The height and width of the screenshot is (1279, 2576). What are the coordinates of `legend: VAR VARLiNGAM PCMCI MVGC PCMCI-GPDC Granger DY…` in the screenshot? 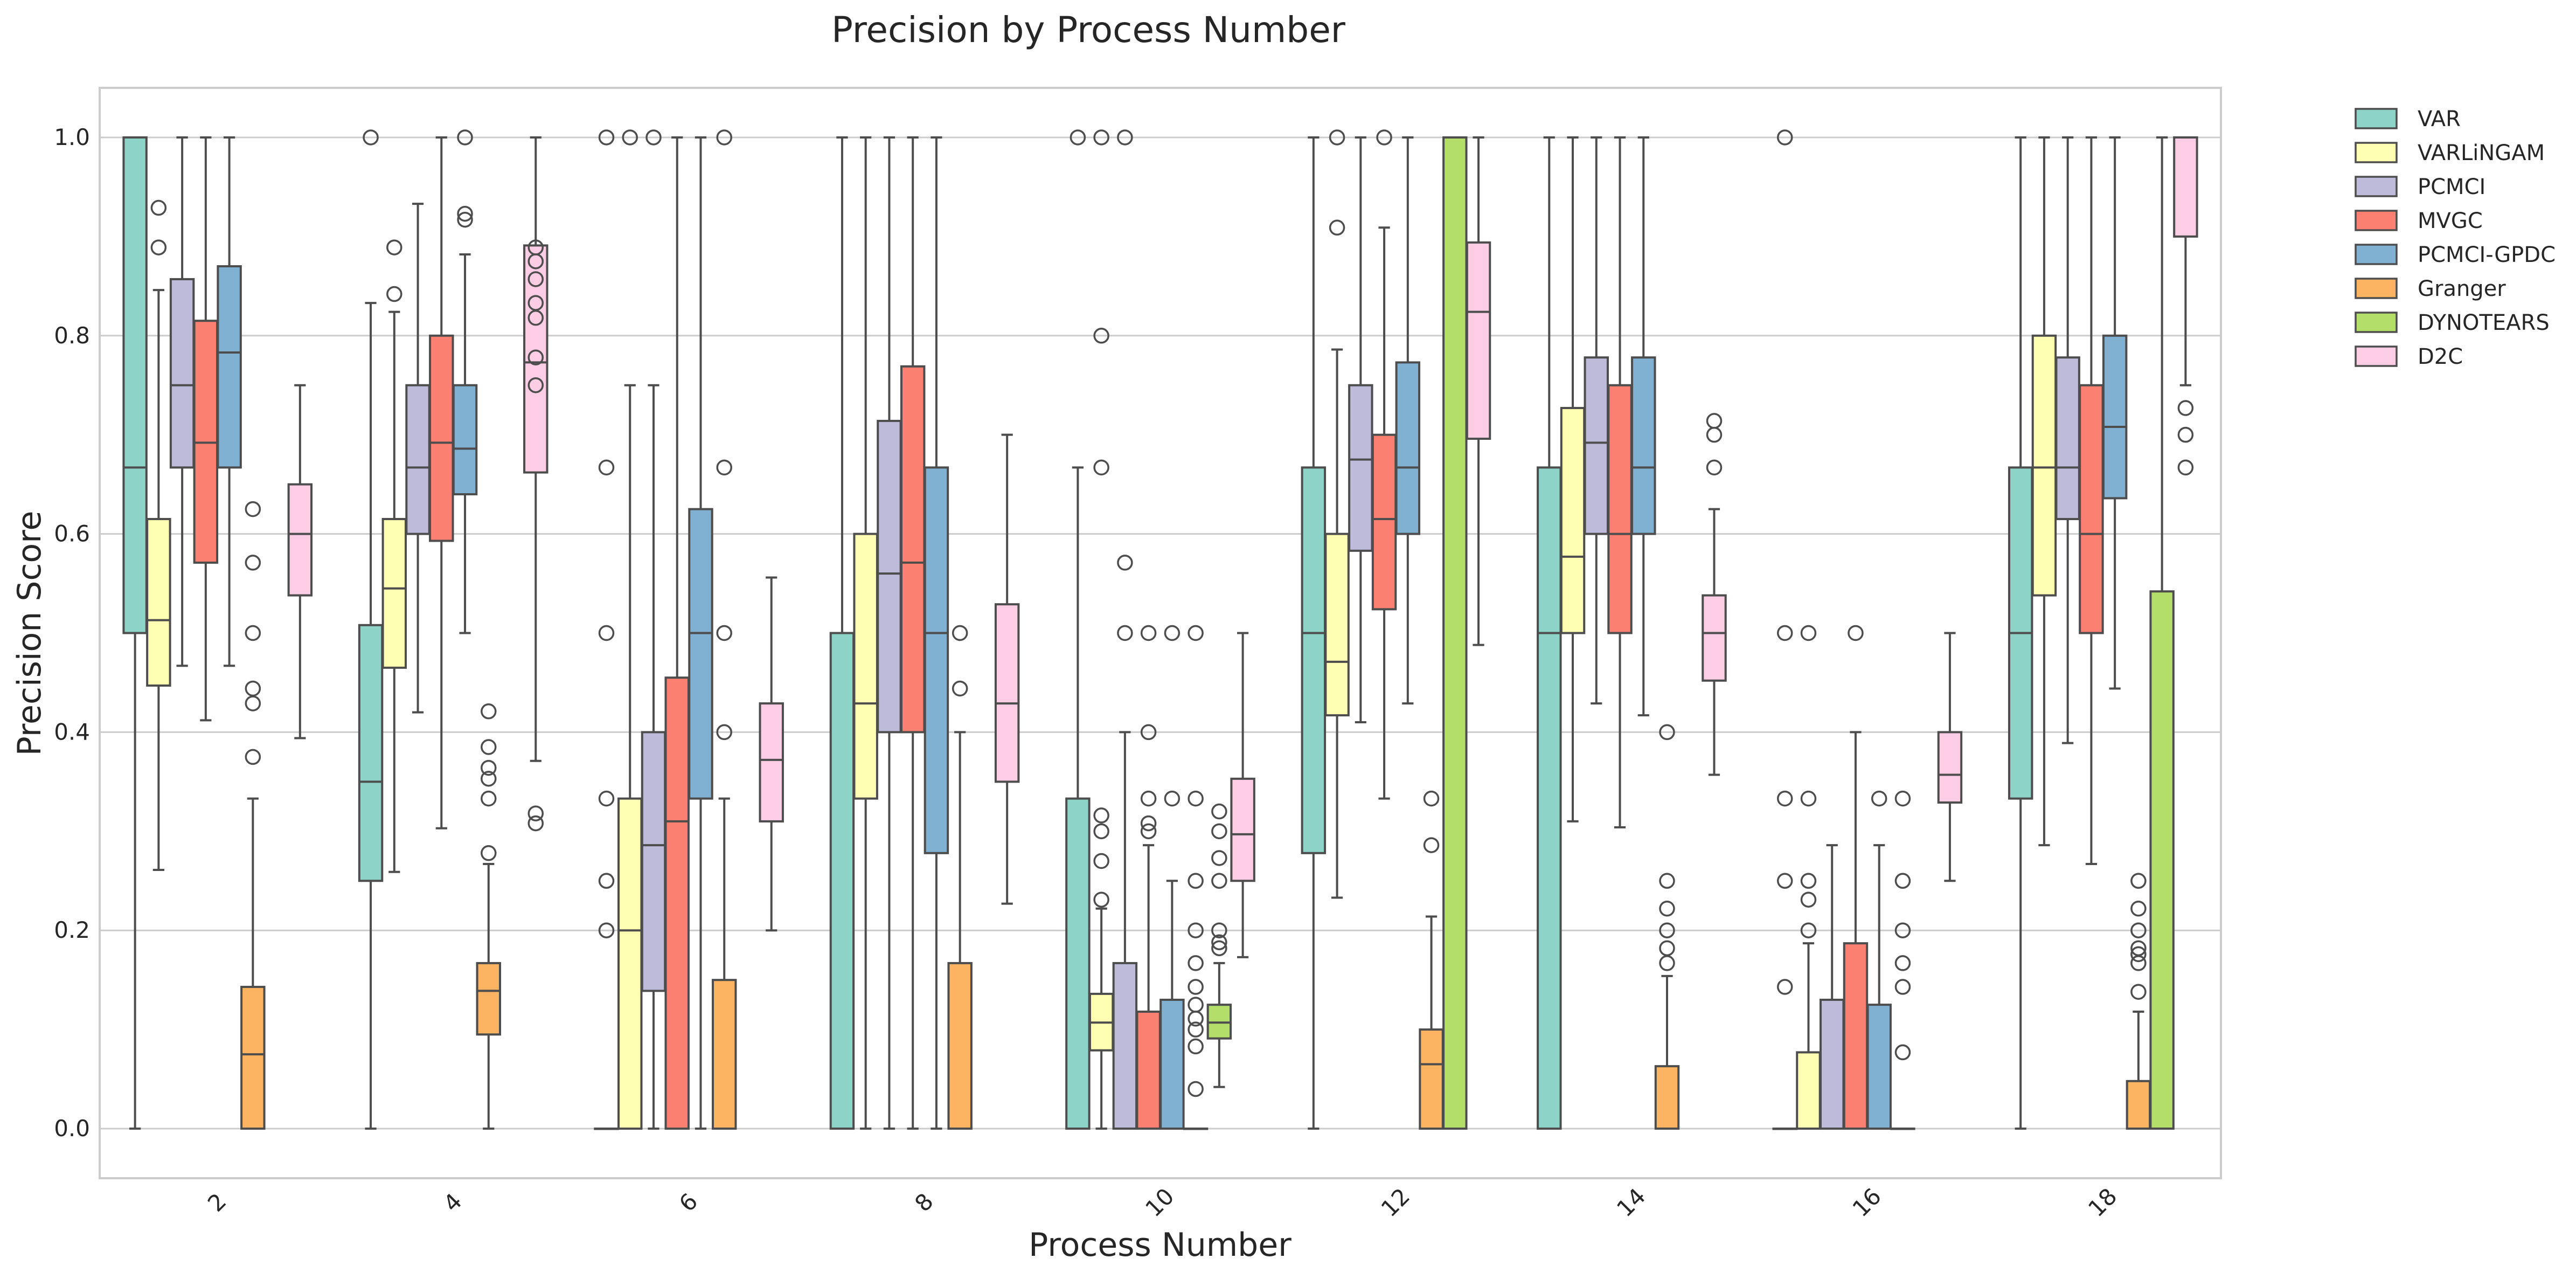 It's located at (2455, 238).